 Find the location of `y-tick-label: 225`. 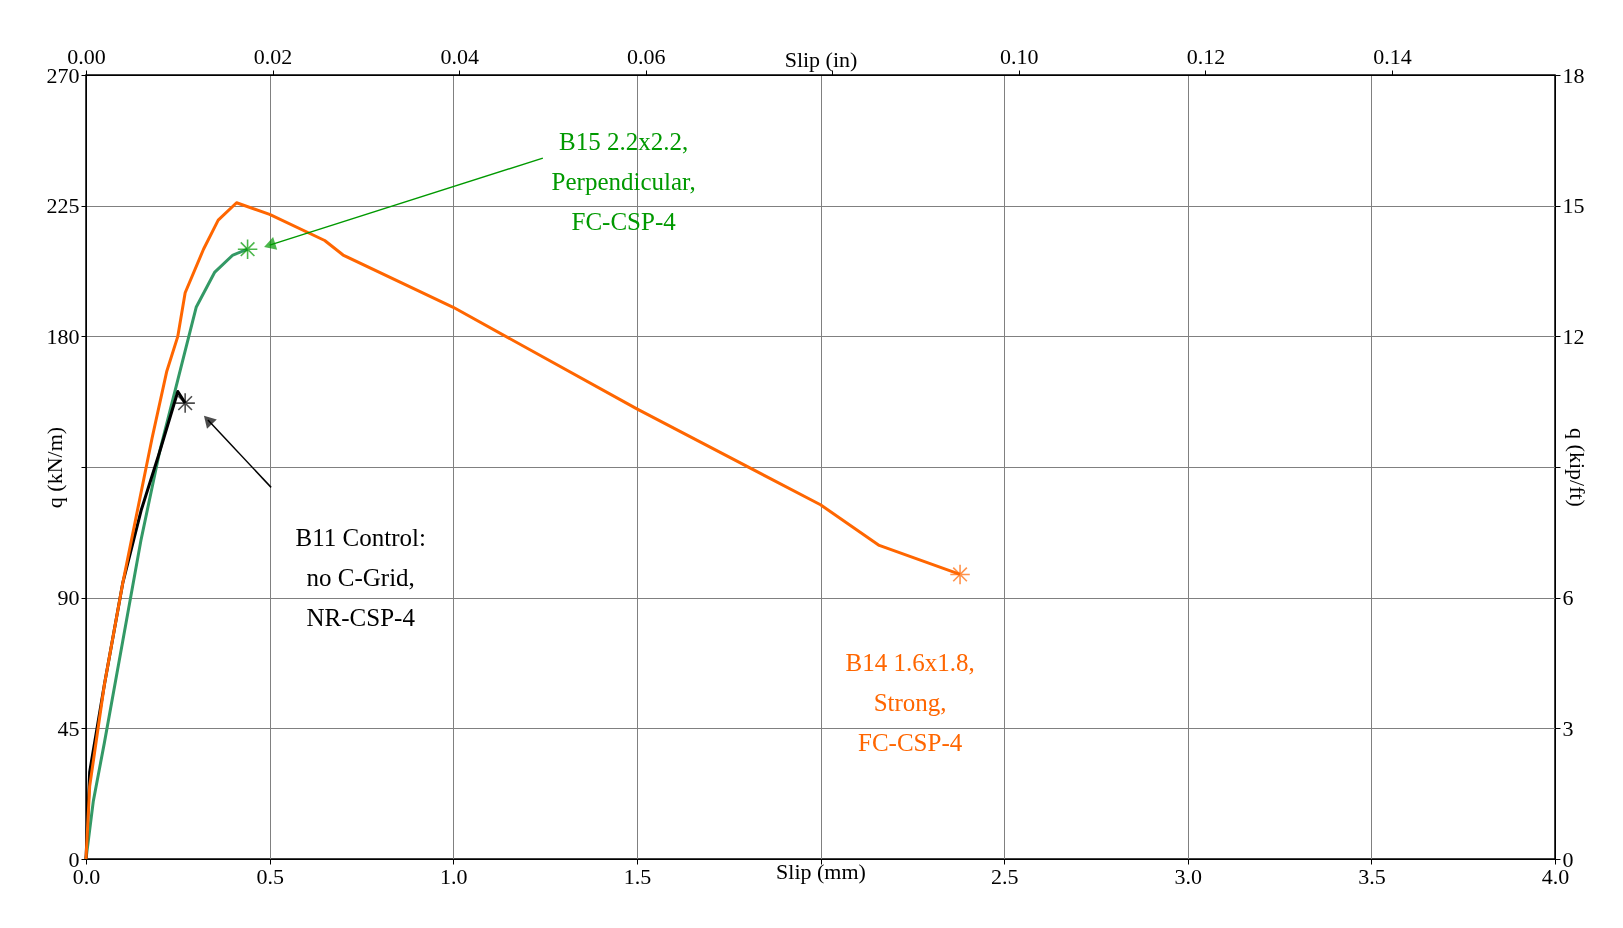

y-tick-label: 225 is located at coordinates (63, 206).